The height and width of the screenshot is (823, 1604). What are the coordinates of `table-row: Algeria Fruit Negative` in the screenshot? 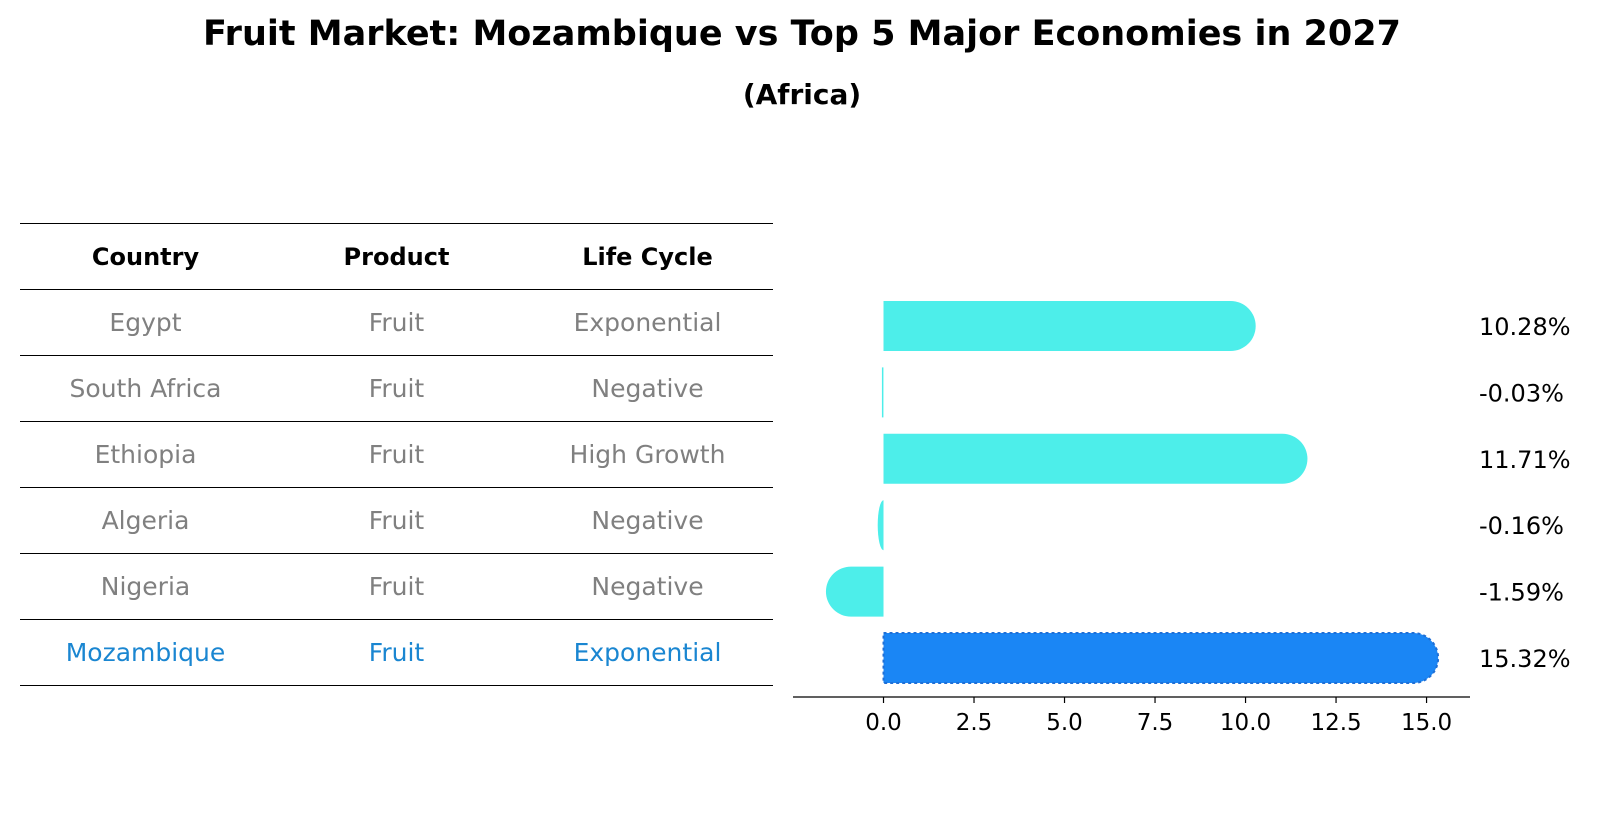 It's located at (396, 520).